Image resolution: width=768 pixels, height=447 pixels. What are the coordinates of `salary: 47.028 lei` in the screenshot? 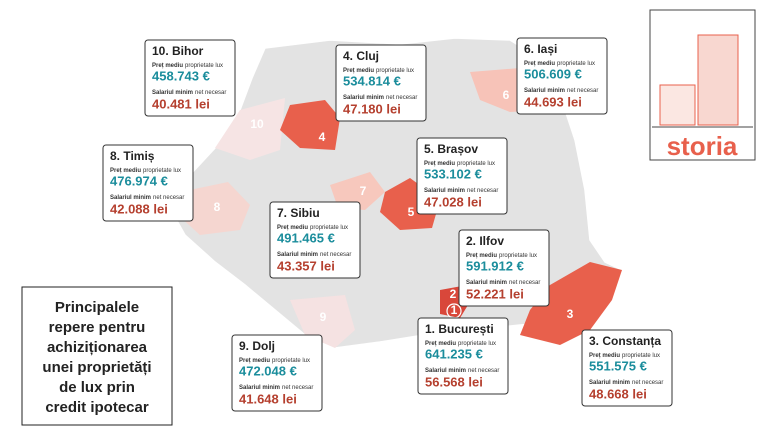 It's located at (453, 201).